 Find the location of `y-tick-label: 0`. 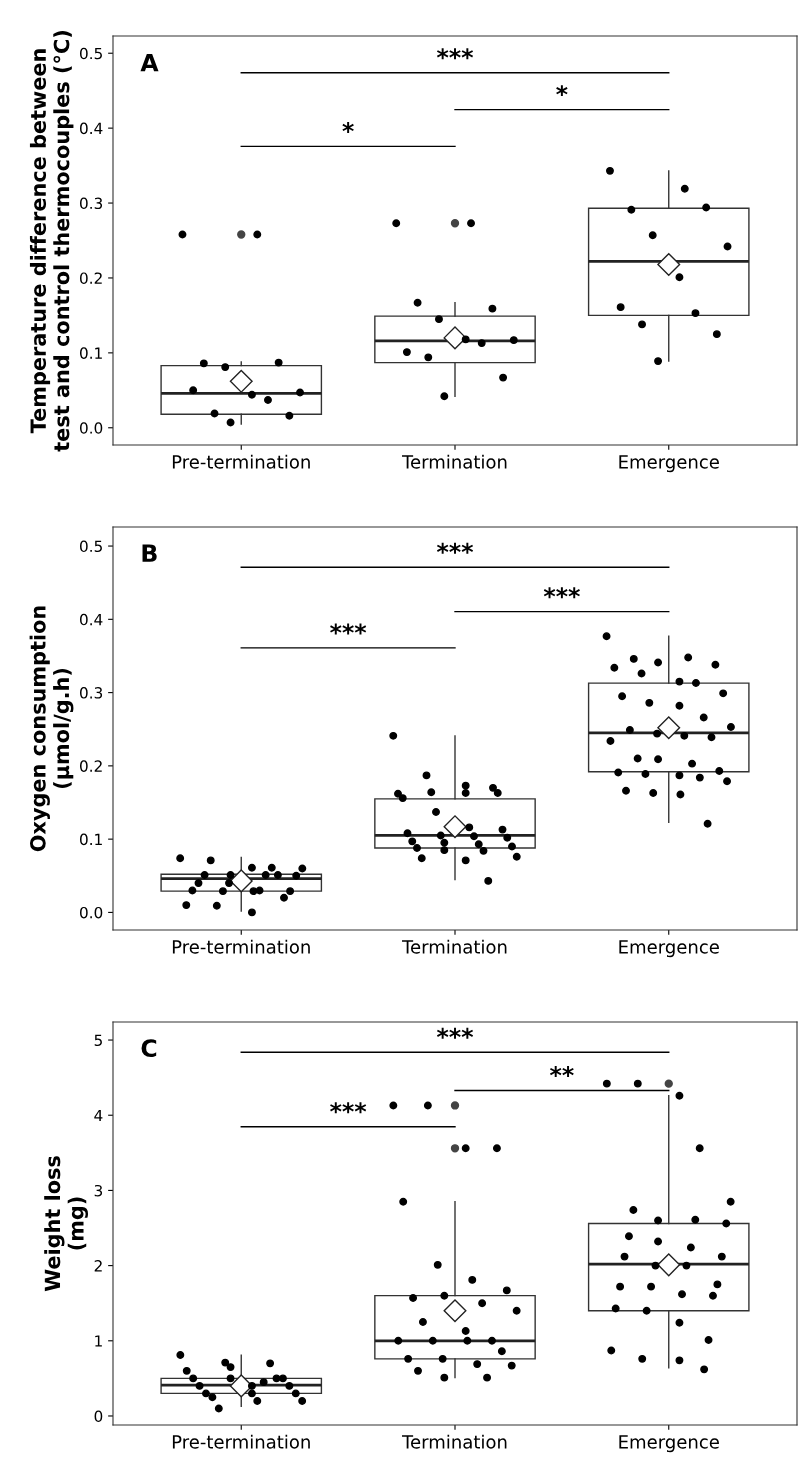

y-tick-label: 0 is located at coordinates (98, 1416).